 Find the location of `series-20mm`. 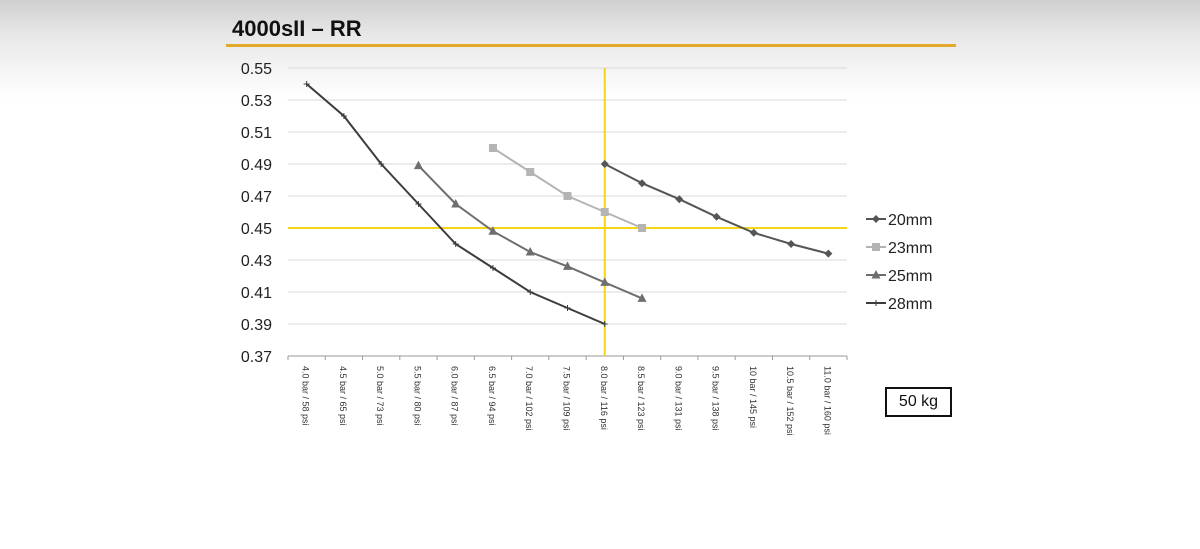

series-20mm is located at coordinates (716, 209).